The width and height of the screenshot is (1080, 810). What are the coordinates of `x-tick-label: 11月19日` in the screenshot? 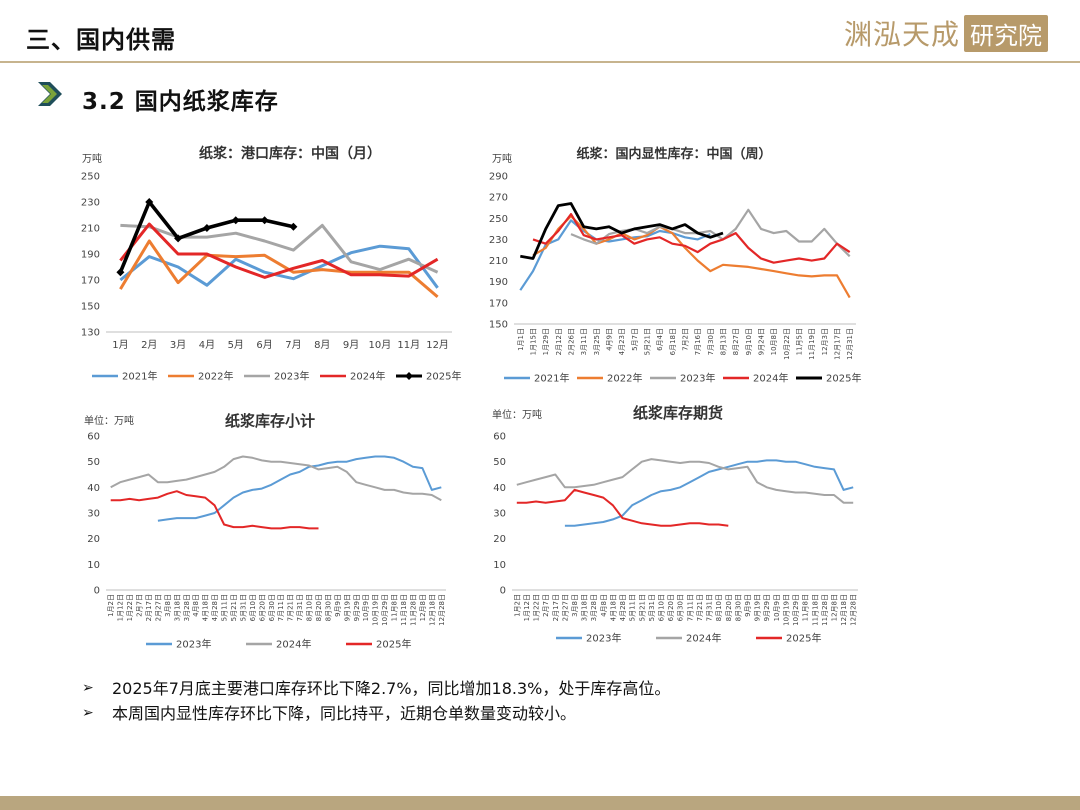 It's located at (812, 344).